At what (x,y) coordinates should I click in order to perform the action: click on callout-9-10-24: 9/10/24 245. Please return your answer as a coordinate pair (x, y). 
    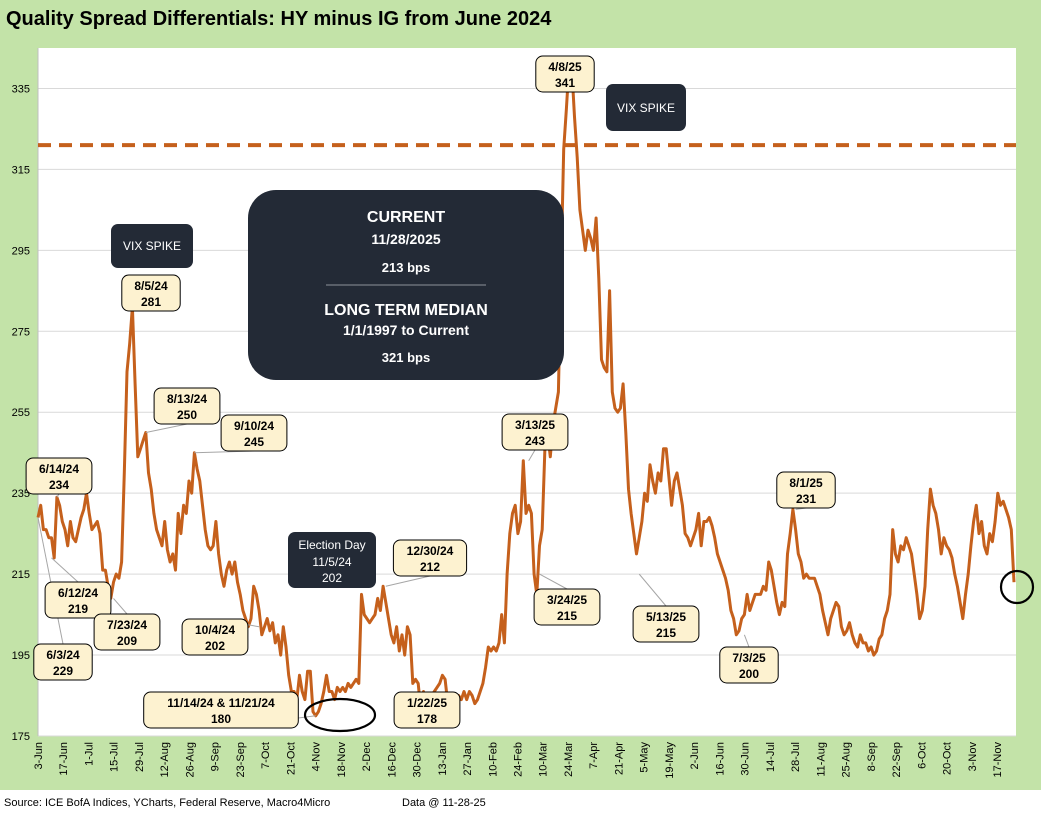
    Looking at the image, I should click on (254, 433).